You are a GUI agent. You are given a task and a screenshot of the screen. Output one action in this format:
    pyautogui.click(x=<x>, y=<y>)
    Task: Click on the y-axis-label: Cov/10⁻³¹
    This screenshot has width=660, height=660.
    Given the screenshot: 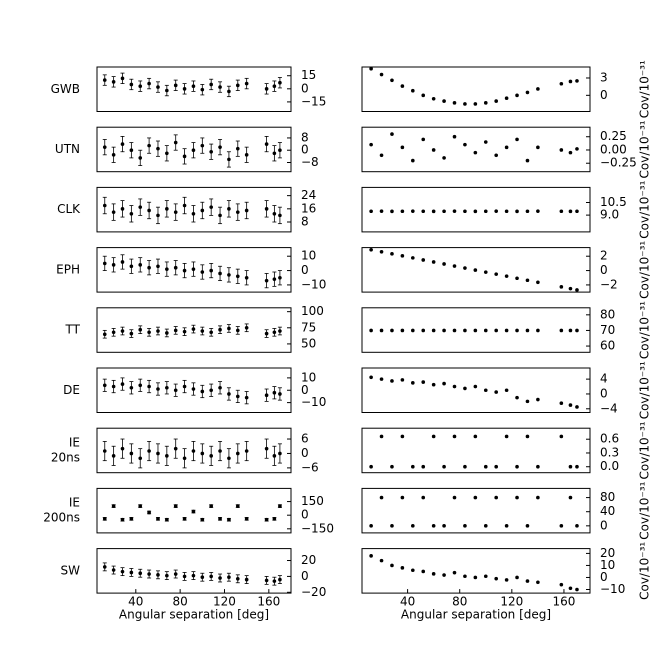 What is the action you would take?
    pyautogui.click(x=645, y=450)
    